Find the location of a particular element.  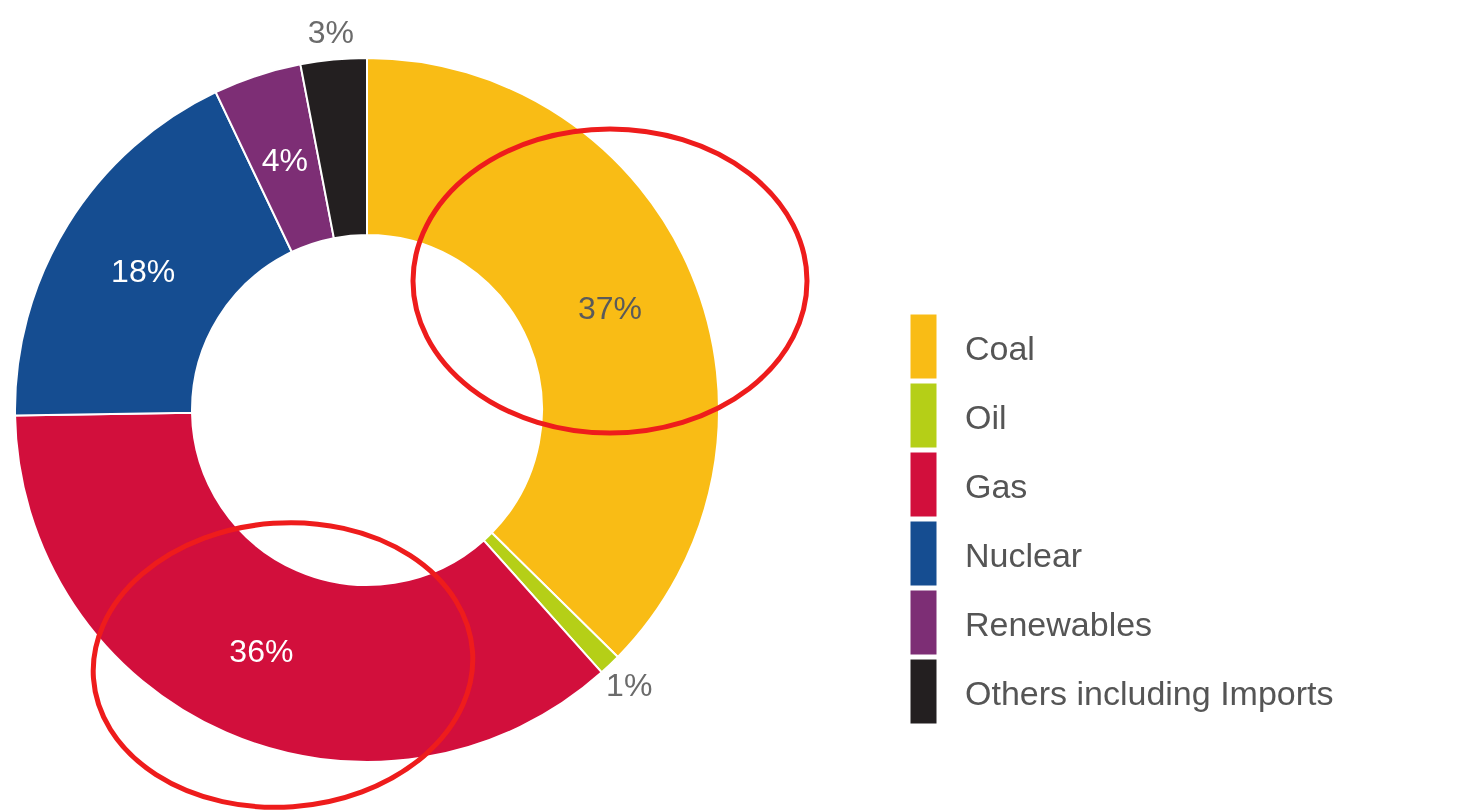

data-label: 37% is located at coordinates (610, 308).